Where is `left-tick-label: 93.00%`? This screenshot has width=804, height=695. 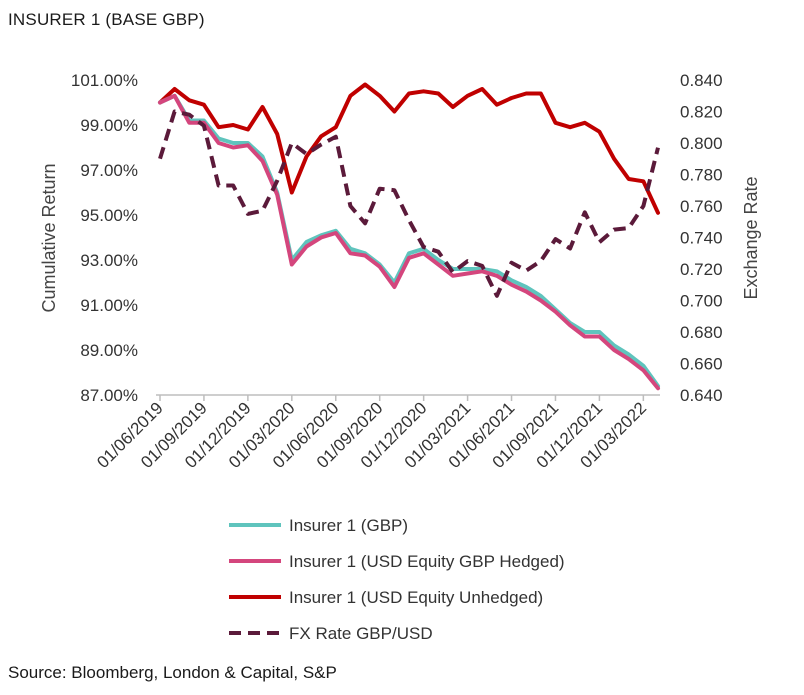 left-tick-label: 93.00% is located at coordinates (109, 260).